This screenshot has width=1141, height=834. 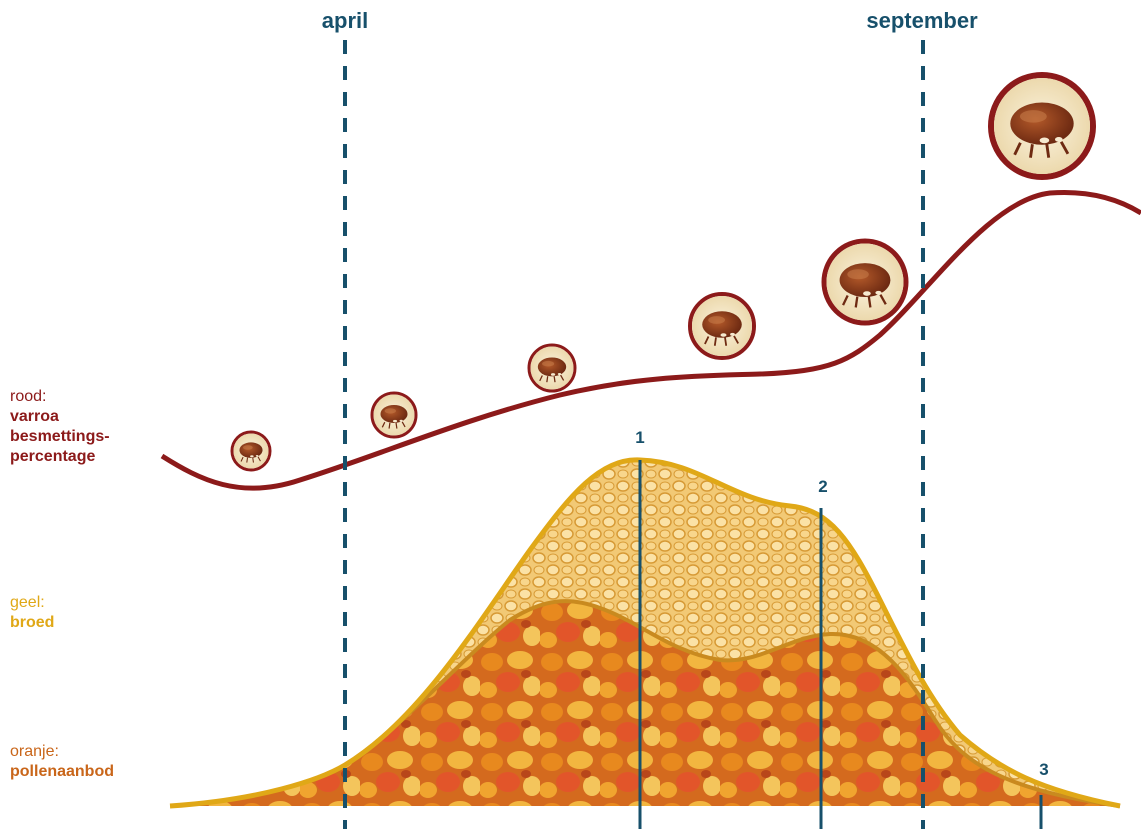 What do you see at coordinates (1044, 769) in the screenshot?
I see `marker-label-3: 3` at bounding box center [1044, 769].